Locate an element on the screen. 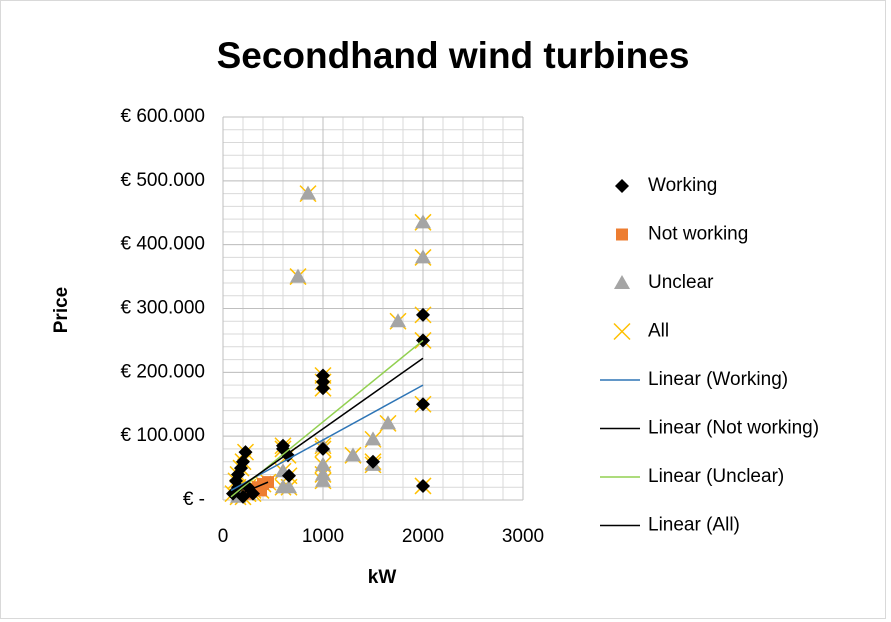  y-axis-label: Price is located at coordinates (61, 310).